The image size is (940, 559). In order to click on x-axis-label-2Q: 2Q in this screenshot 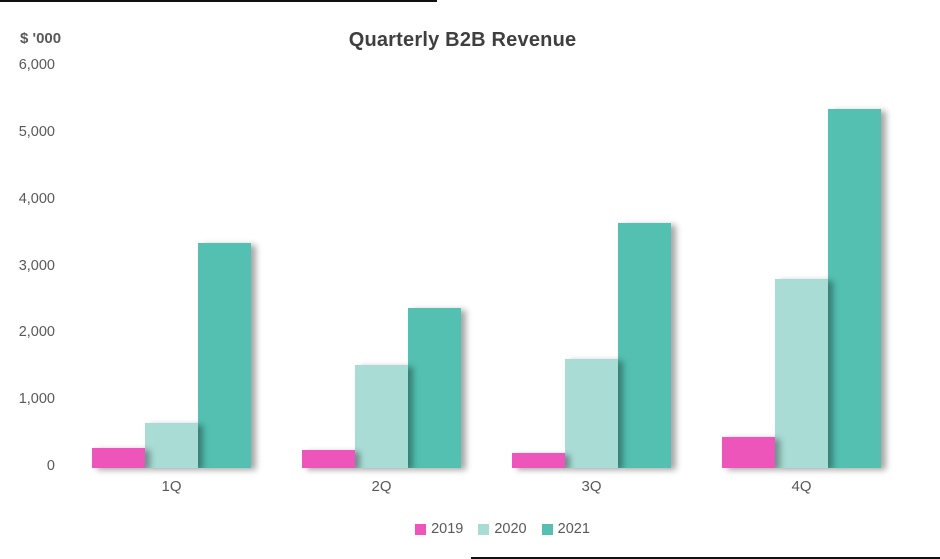, I will do `click(381, 486)`.